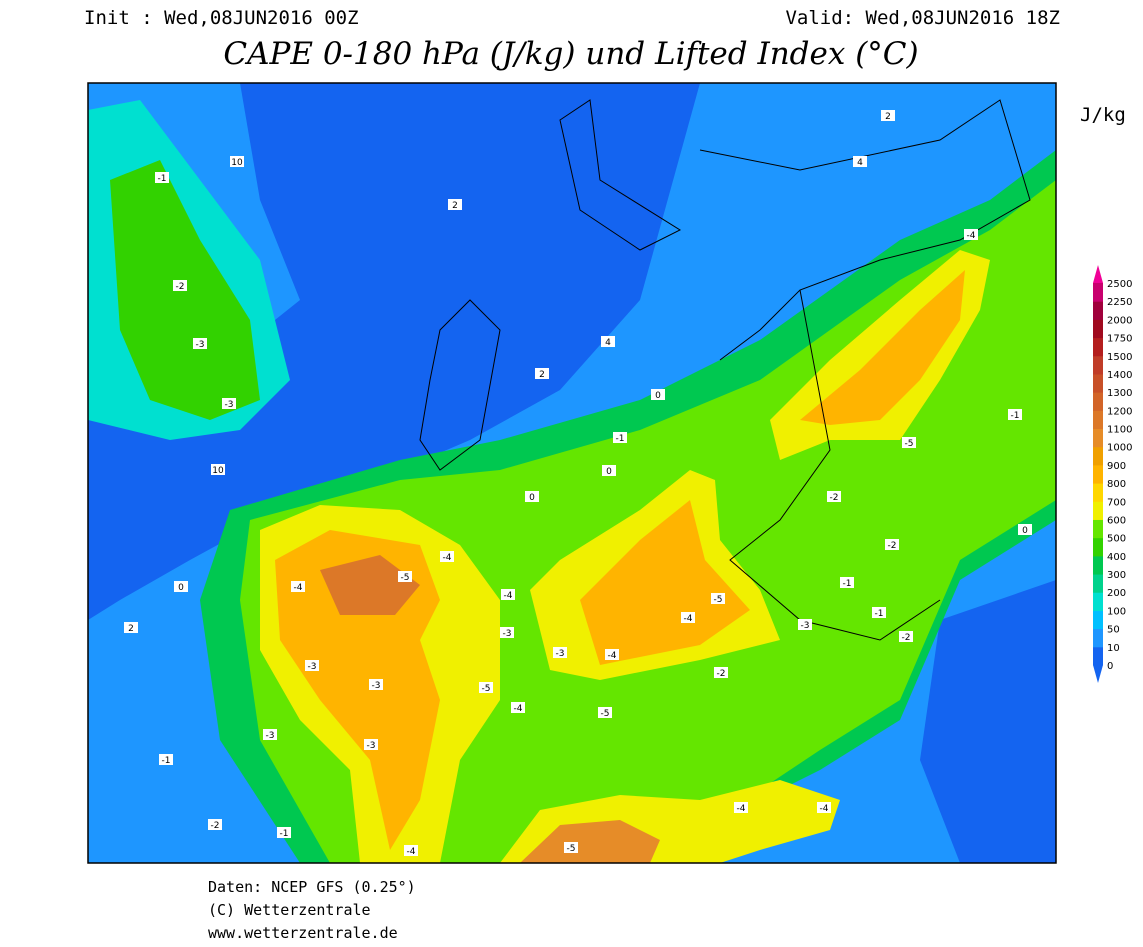 This screenshot has height=947, width=1143. I want to click on colorbar-label: 1400, so click(1119, 375).